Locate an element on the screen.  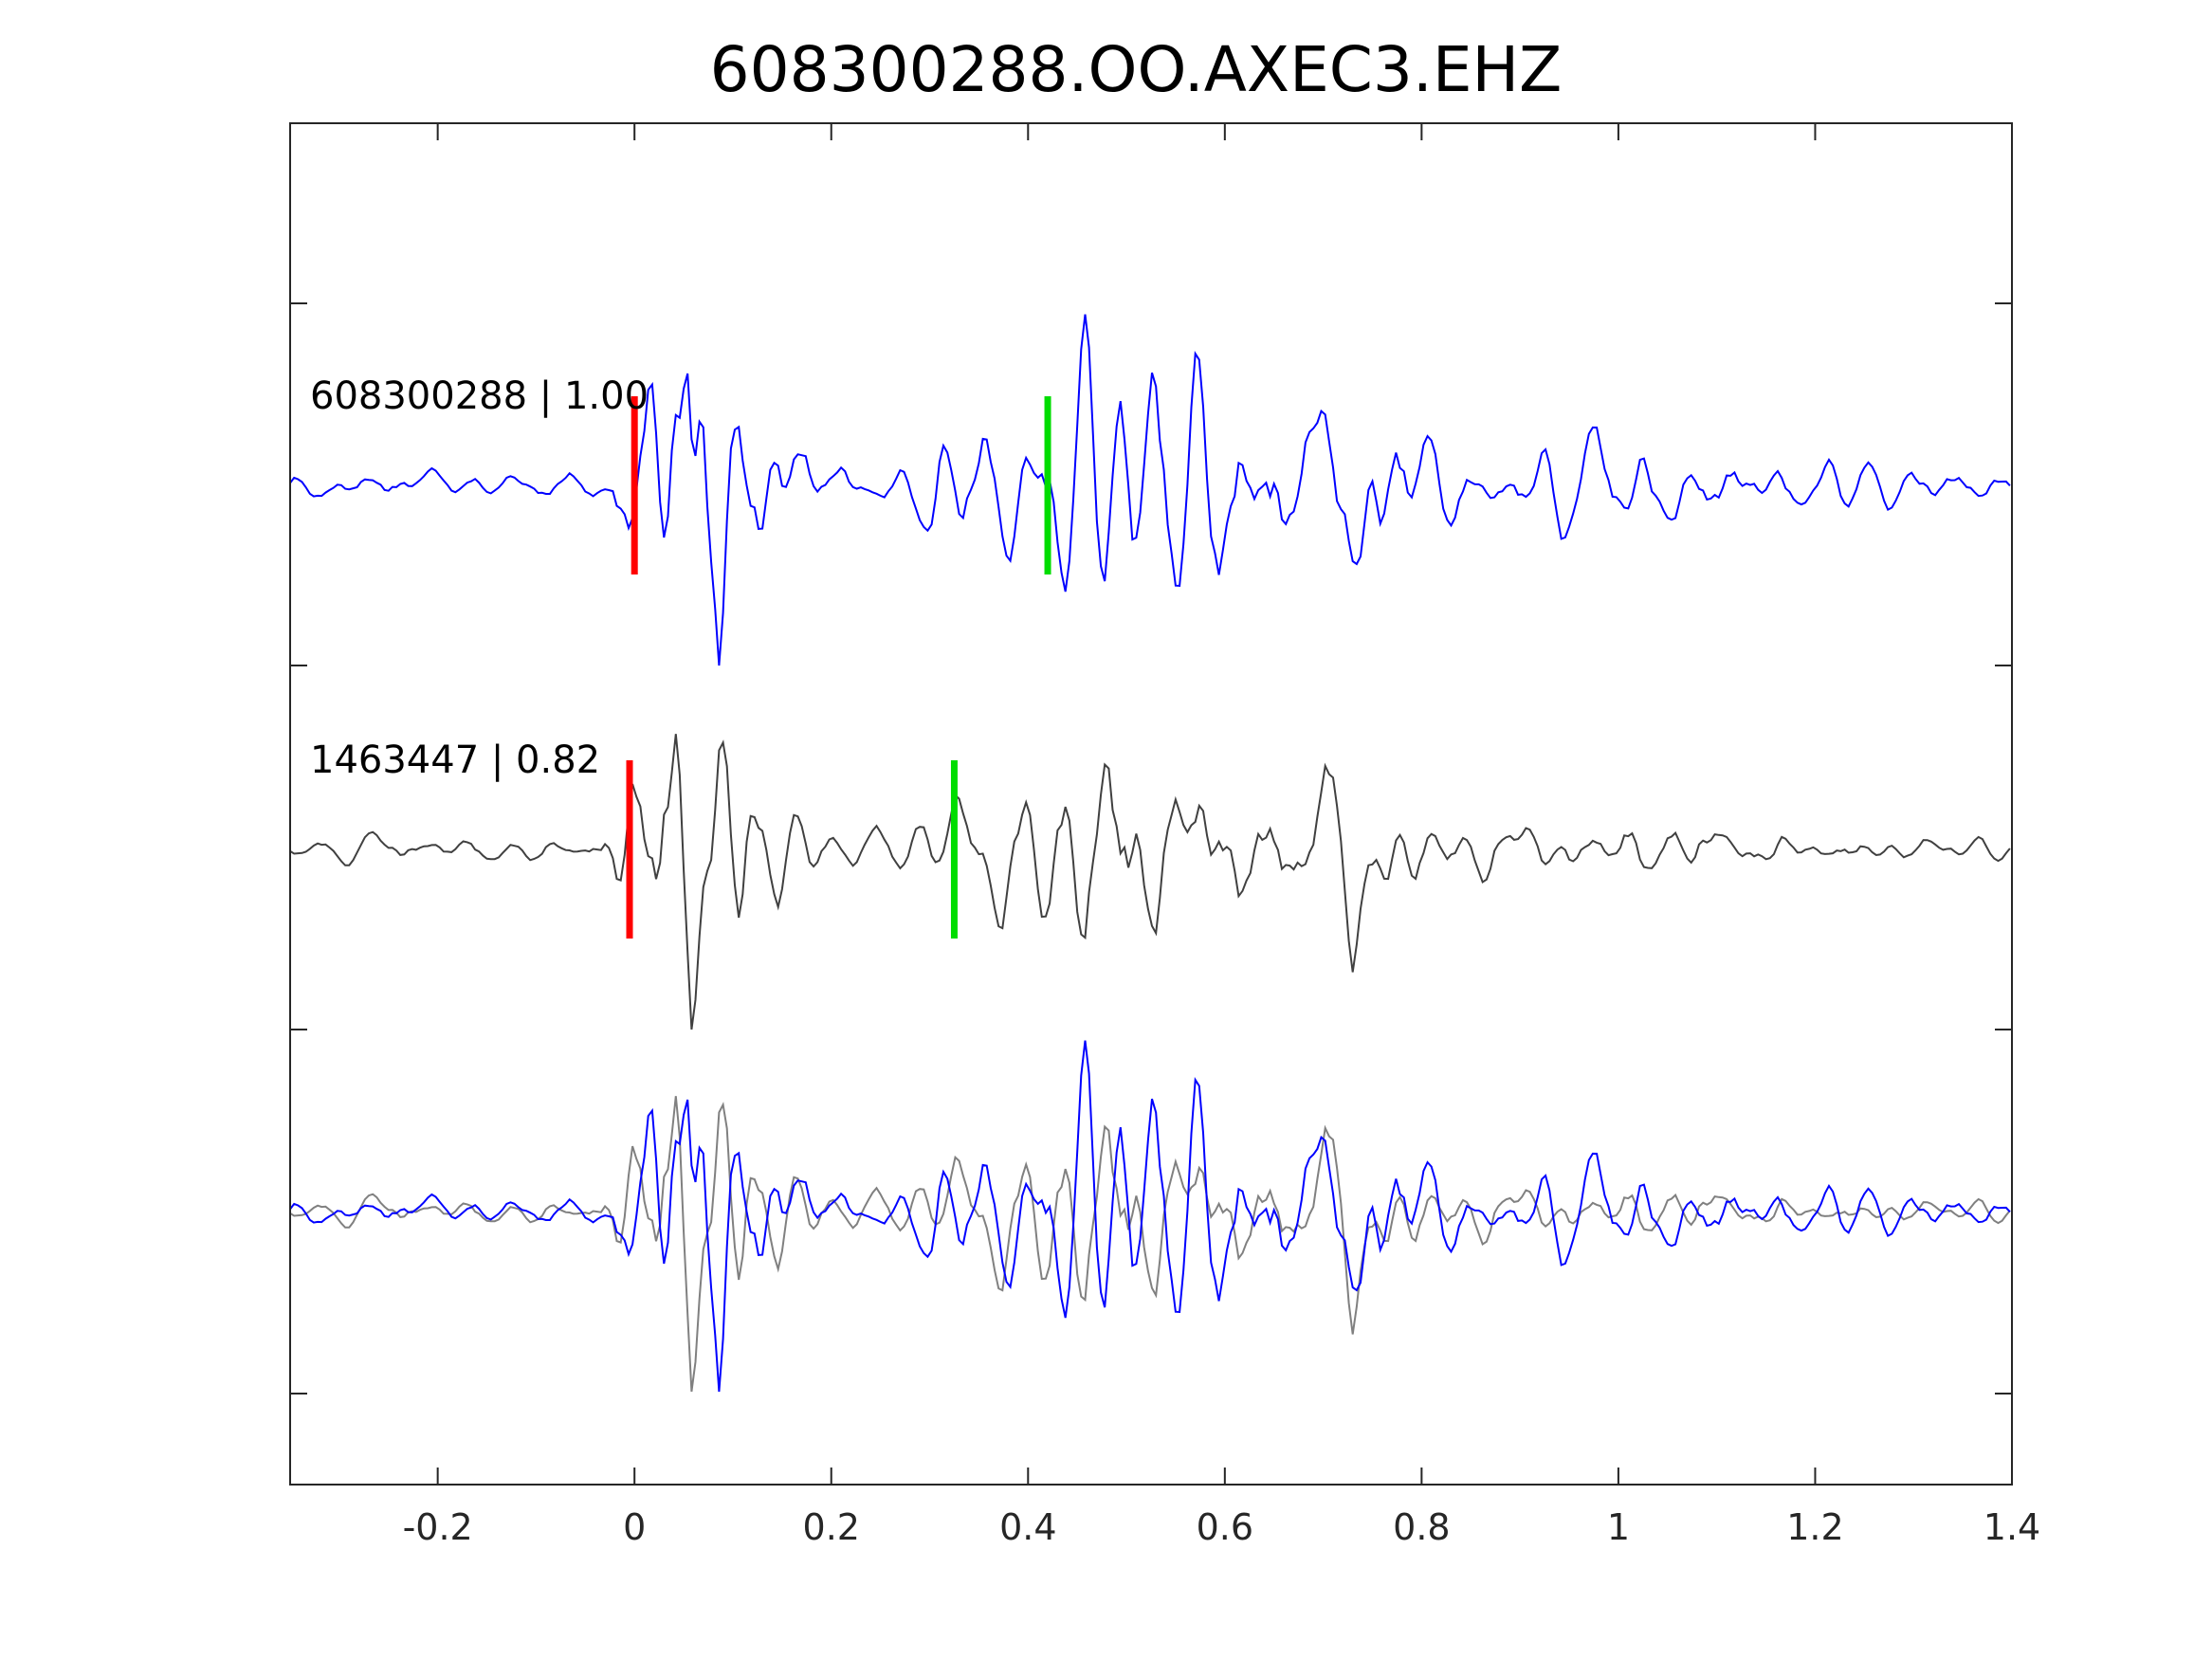
x-tick-label: 0 is located at coordinates (634, 1527).